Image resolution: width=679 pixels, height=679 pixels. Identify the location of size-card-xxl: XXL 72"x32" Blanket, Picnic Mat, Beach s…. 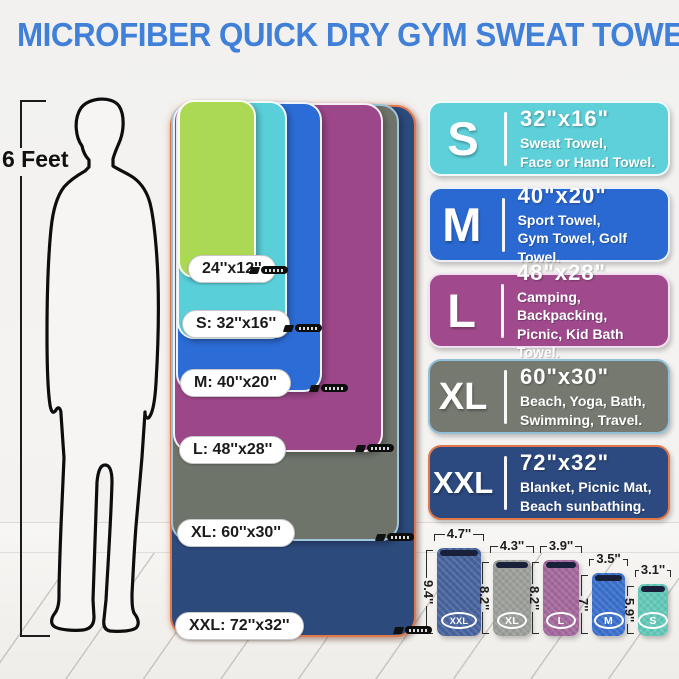
(549, 482).